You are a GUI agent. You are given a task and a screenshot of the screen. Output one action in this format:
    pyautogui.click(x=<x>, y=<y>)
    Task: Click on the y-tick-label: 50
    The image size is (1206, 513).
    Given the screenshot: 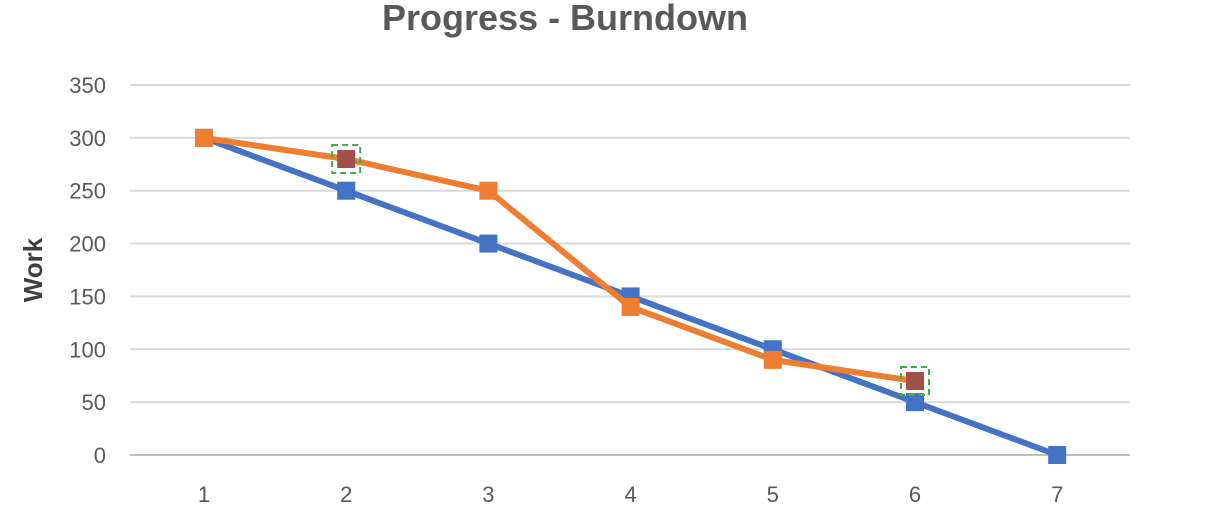 What is the action you would take?
    pyautogui.click(x=94, y=402)
    